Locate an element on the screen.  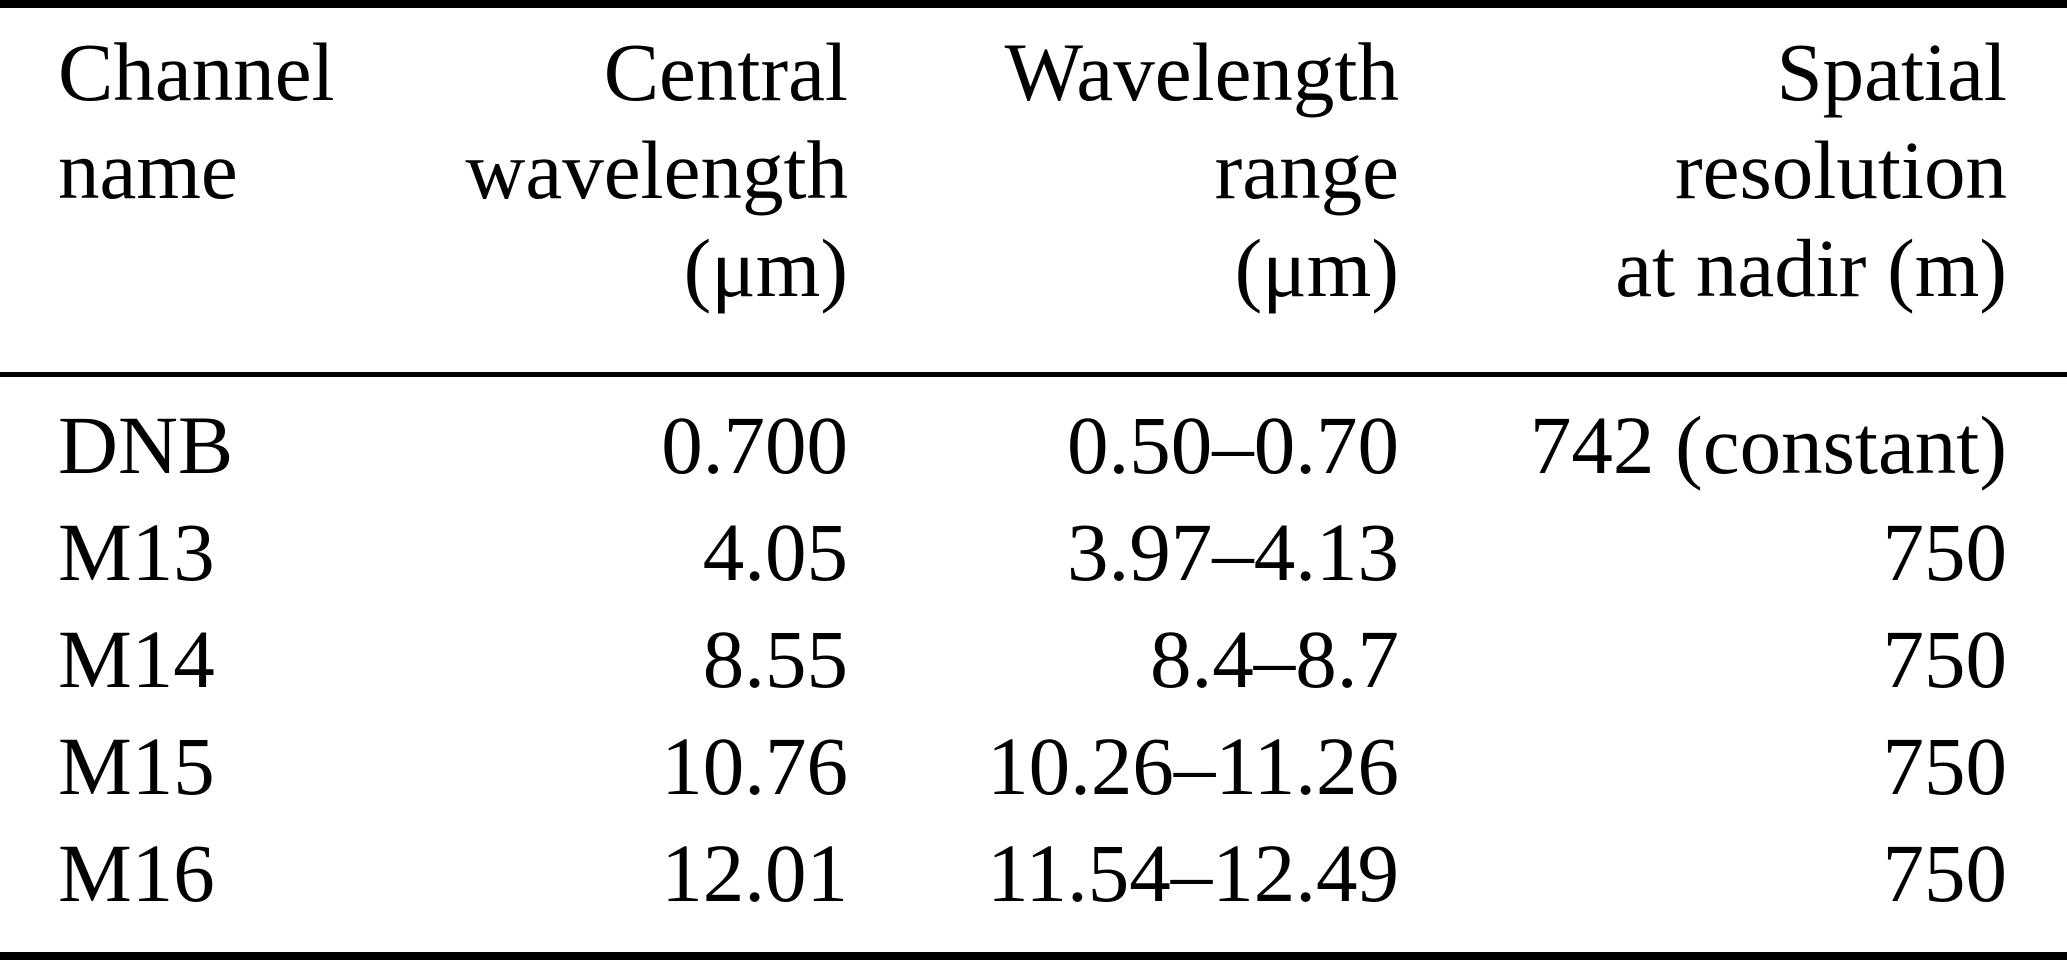
table-bottom-rule is located at coordinates (1033, 956).